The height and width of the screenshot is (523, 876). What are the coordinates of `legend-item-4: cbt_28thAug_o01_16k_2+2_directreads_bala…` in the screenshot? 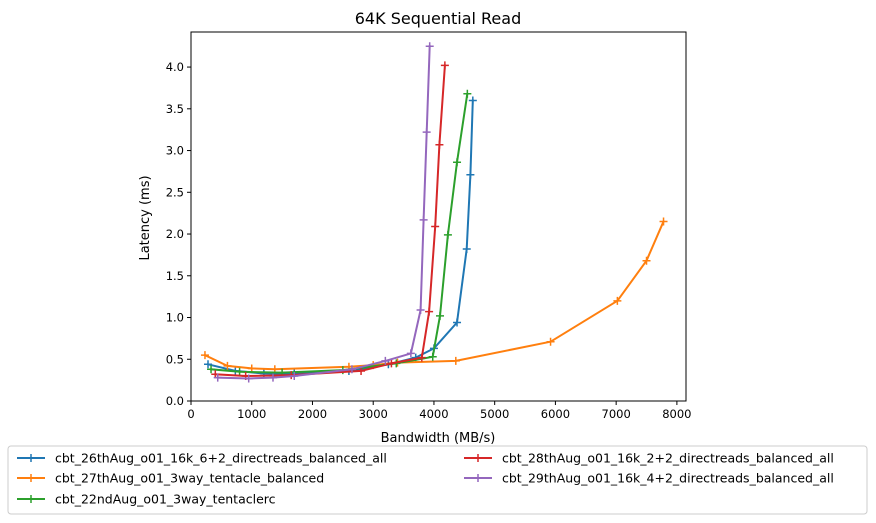 It's located at (649, 458).